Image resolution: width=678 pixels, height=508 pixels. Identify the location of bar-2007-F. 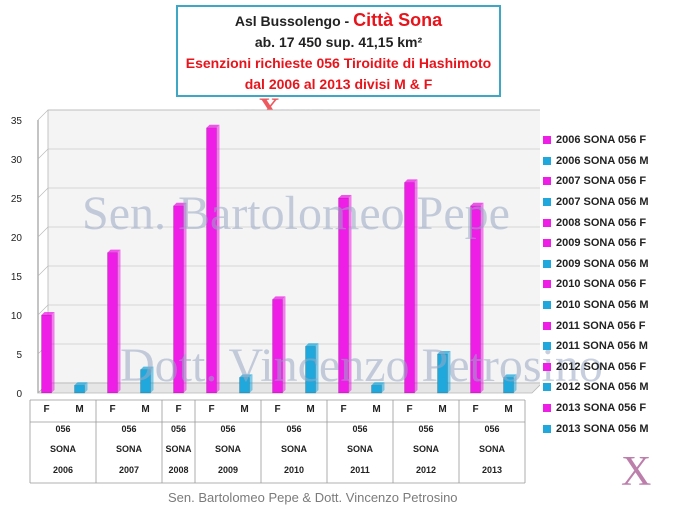
(112, 323).